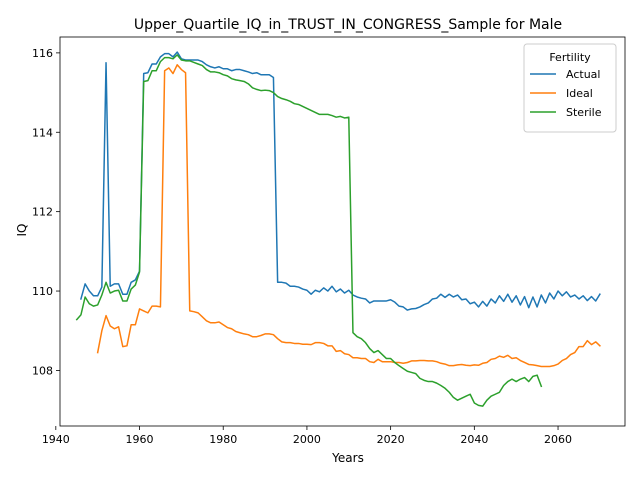 The width and height of the screenshot is (640, 480). I want to click on legend-label-ideal: Ideal, so click(579, 93).